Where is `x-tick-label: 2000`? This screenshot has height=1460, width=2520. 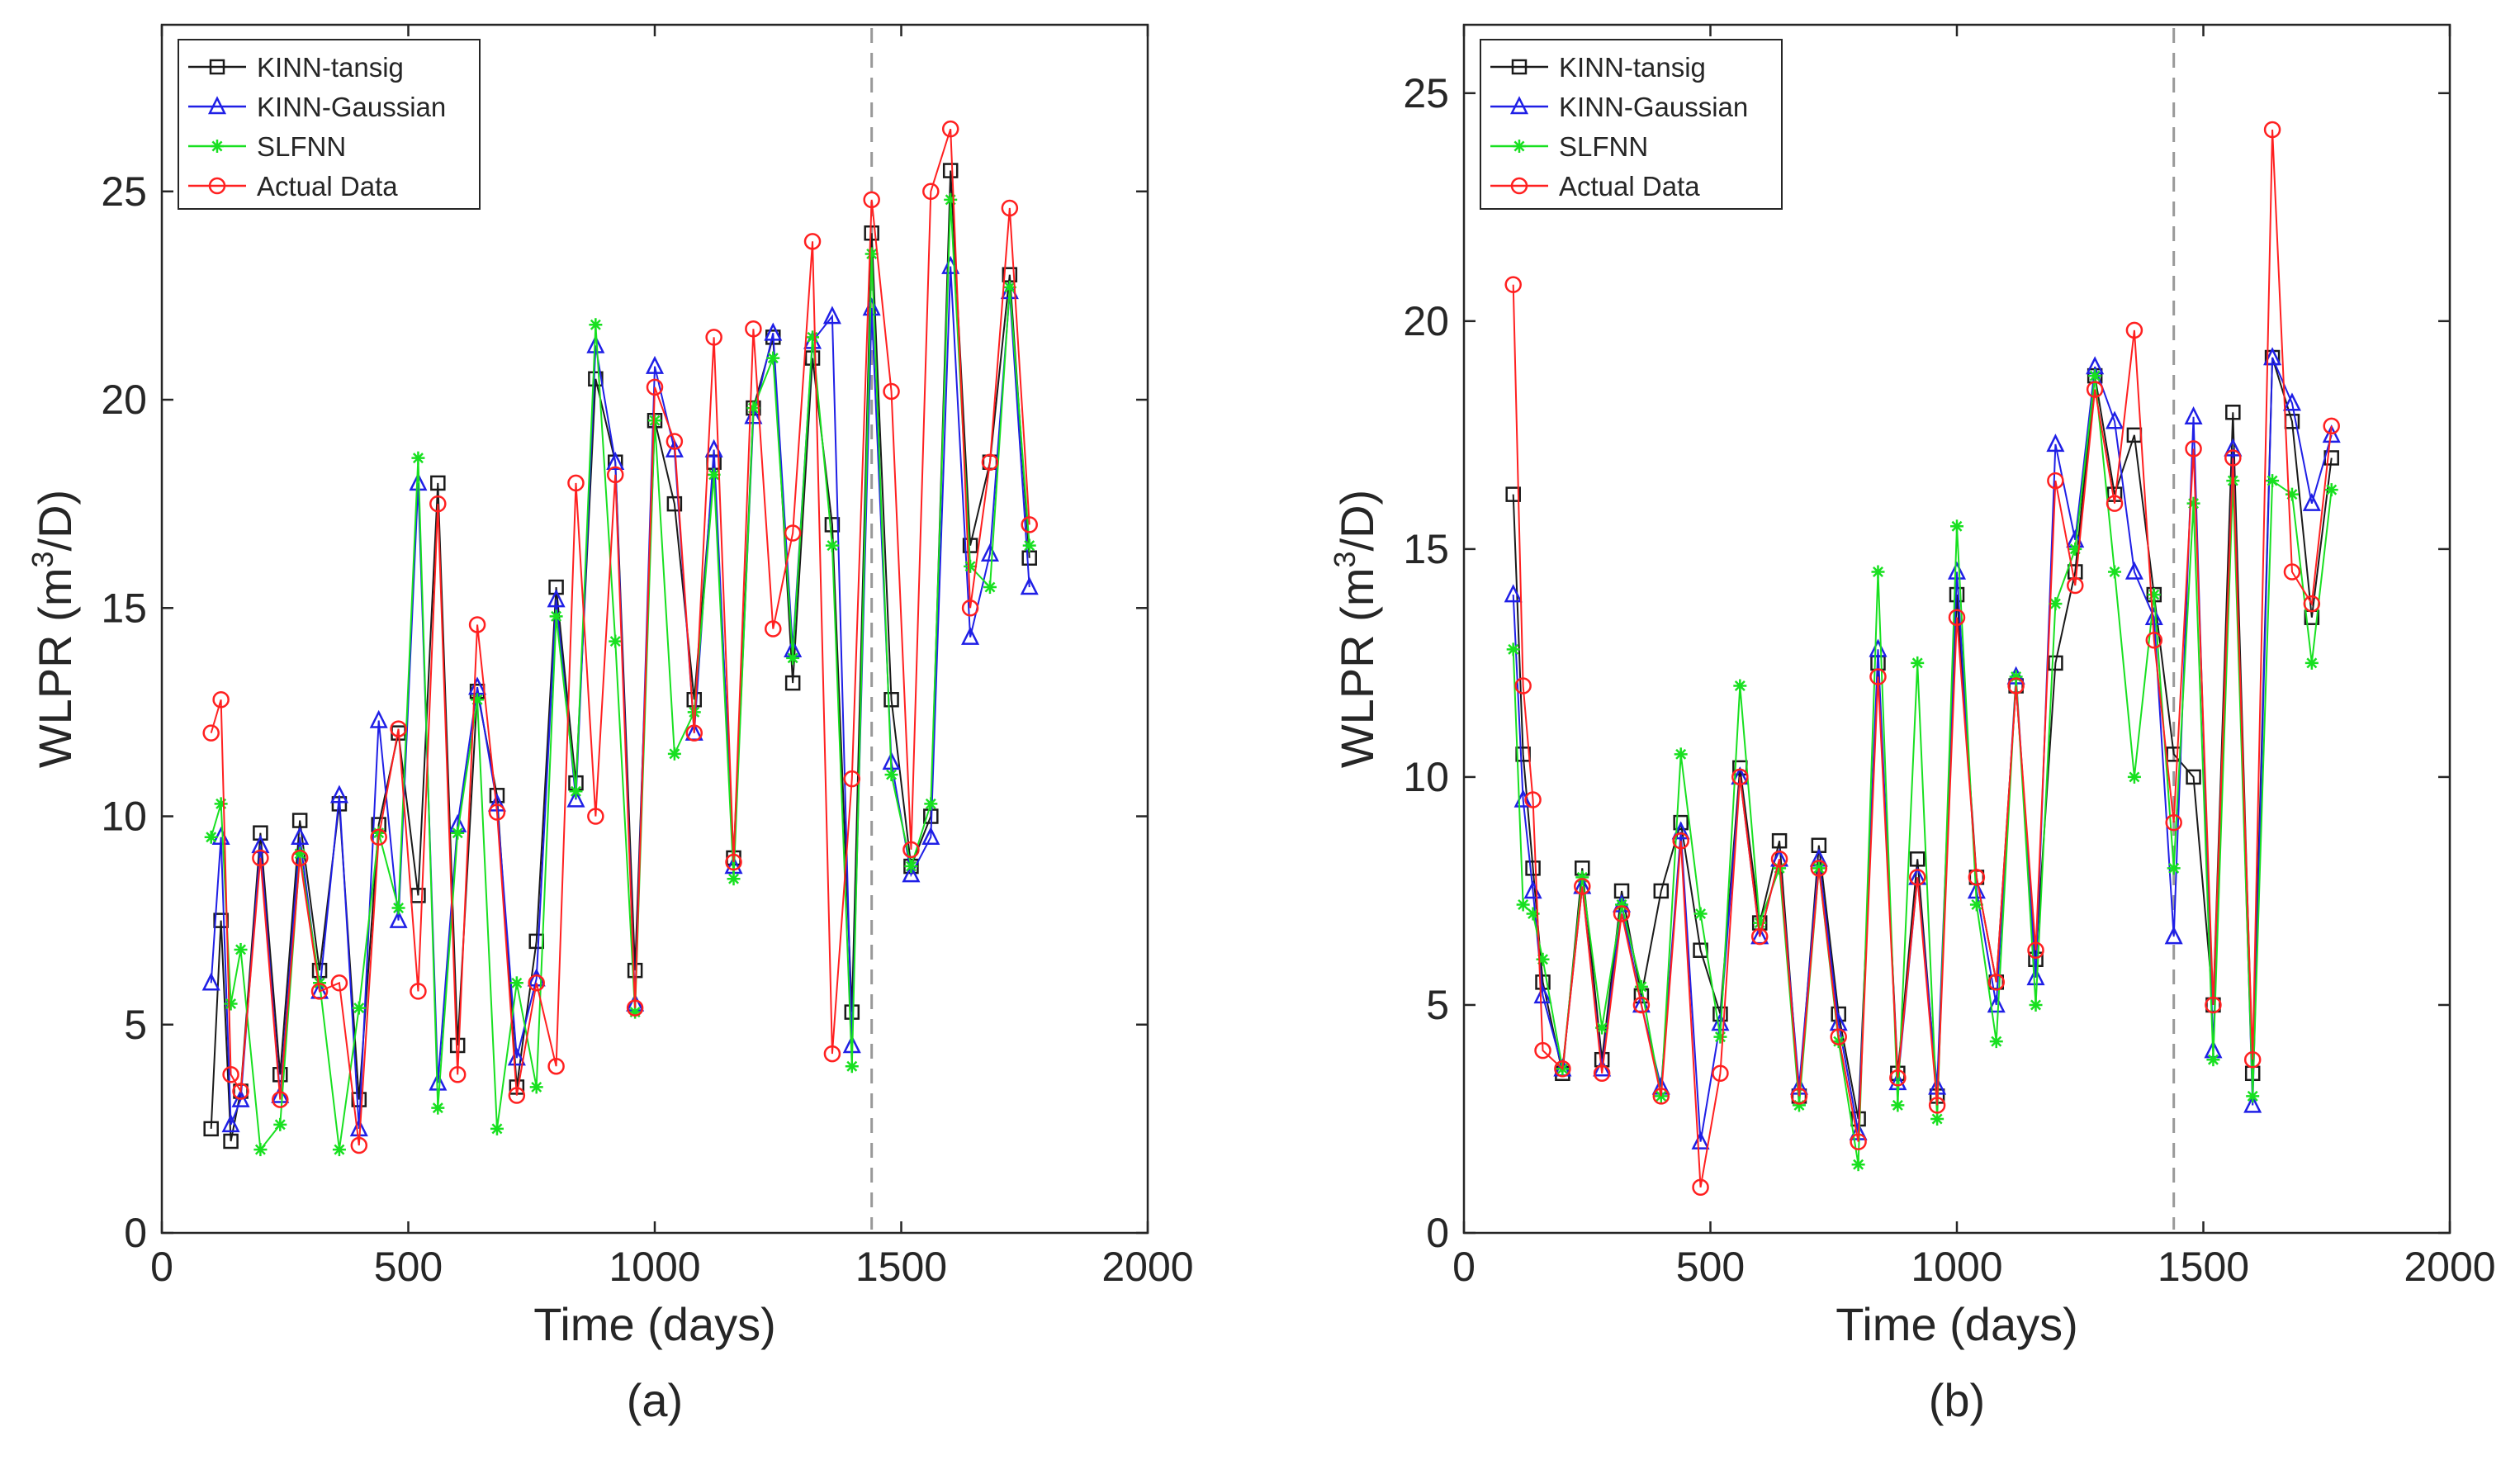
x-tick-label: 2000 is located at coordinates (2449, 1267).